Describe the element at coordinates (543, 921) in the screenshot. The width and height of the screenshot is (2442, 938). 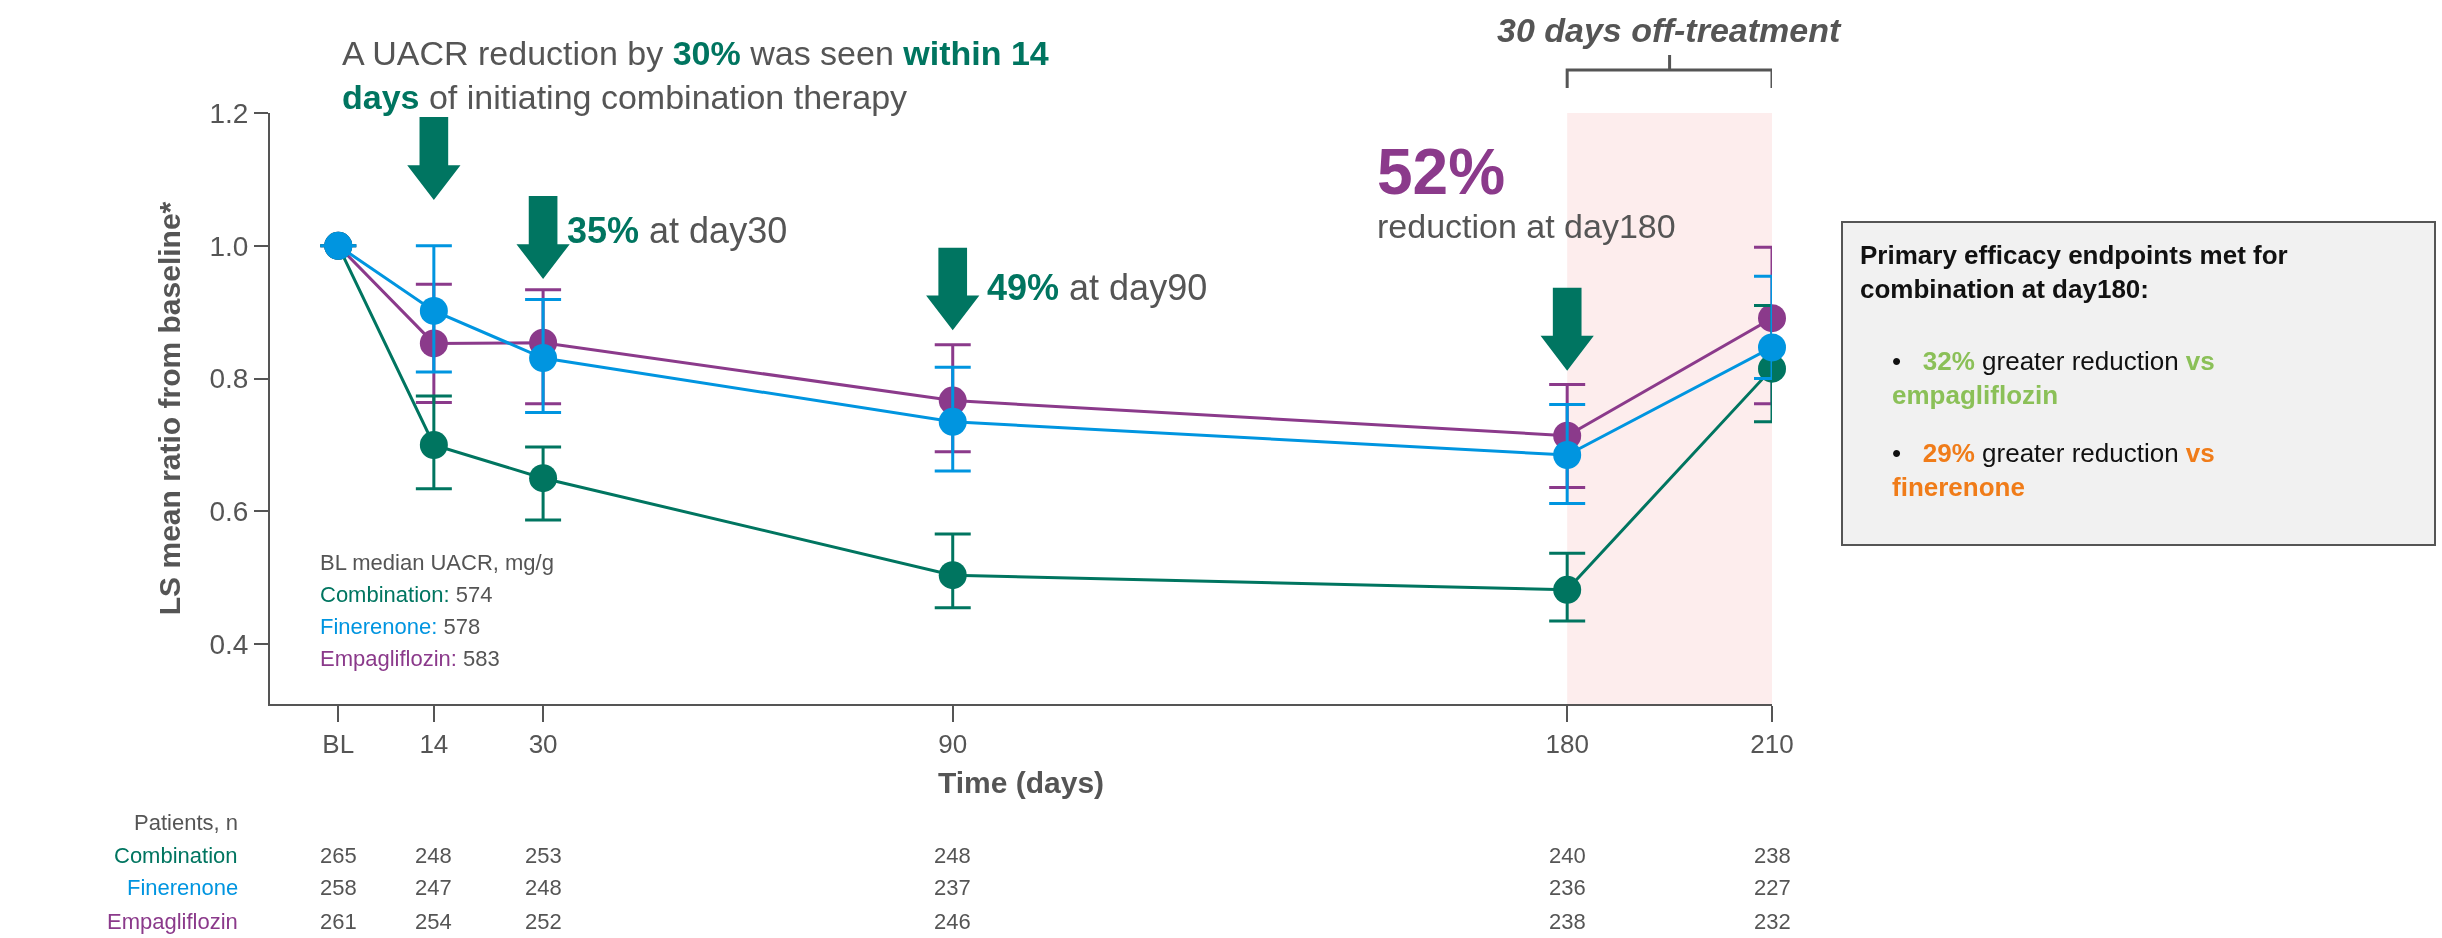
I see `text: 252` at that location.